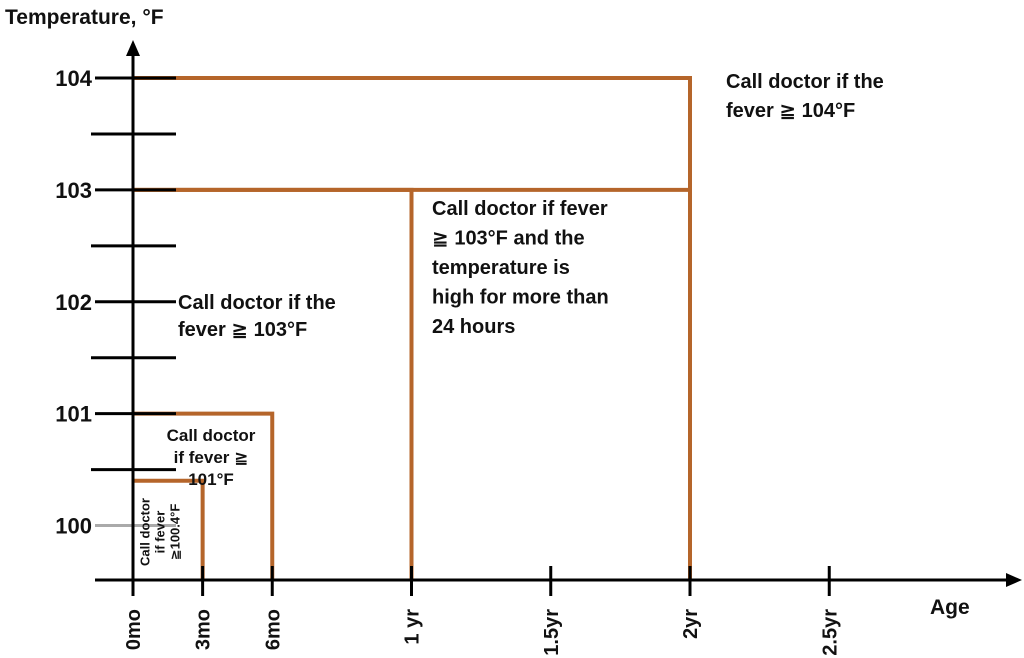 This screenshot has width=1024, height=658. Describe the element at coordinates (413, 627) in the screenshot. I see `x-tick-label: 1 yr` at that location.